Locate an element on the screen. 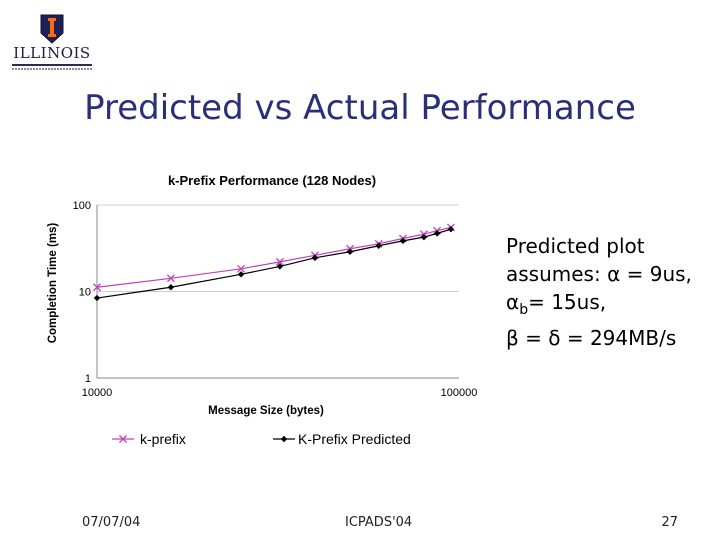 This screenshot has width=720, height=540. legend-label-1: K-Prefix Predicted is located at coordinates (354, 439).